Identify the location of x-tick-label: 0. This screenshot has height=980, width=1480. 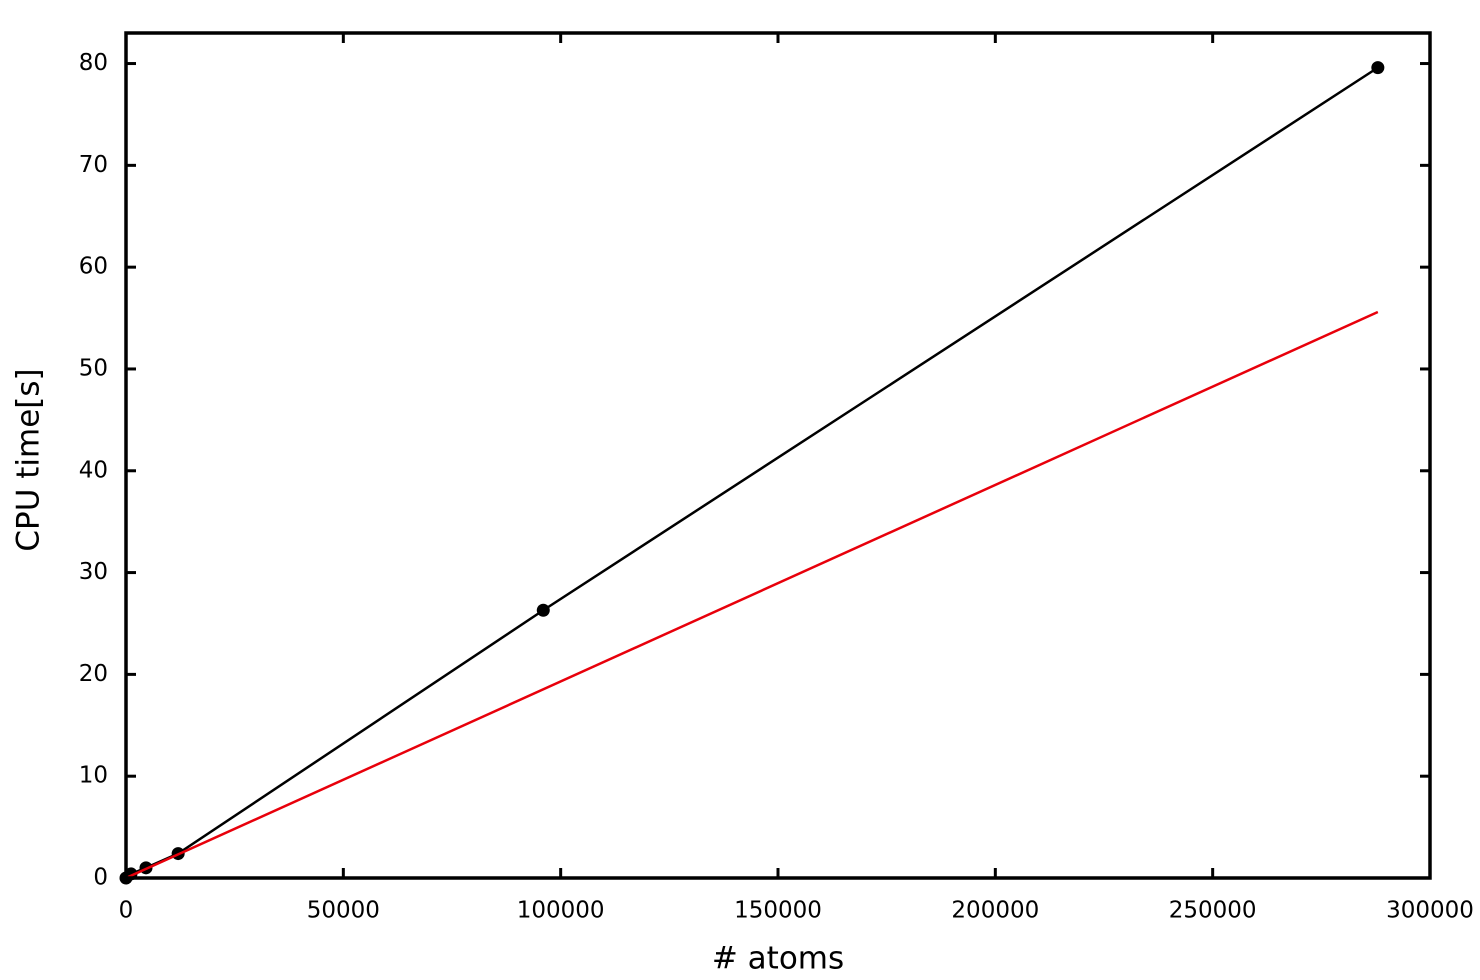
(126, 911).